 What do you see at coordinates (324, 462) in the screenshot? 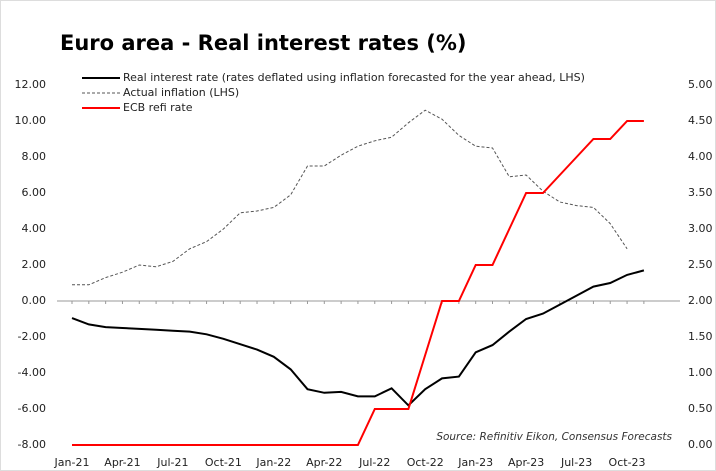
I see `x-tick-label: Apr-22` at bounding box center [324, 462].